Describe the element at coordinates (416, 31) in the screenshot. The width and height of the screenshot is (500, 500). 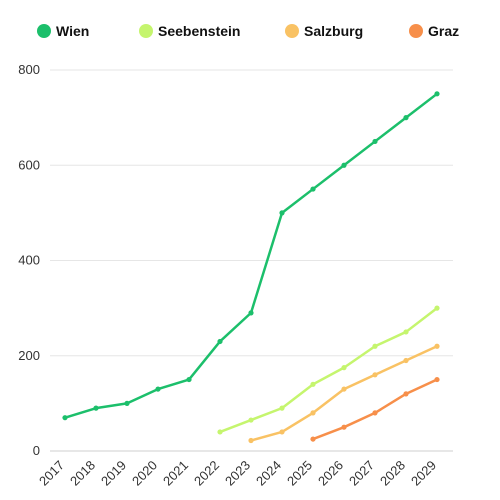
I see `legend-swatch-graz` at that location.